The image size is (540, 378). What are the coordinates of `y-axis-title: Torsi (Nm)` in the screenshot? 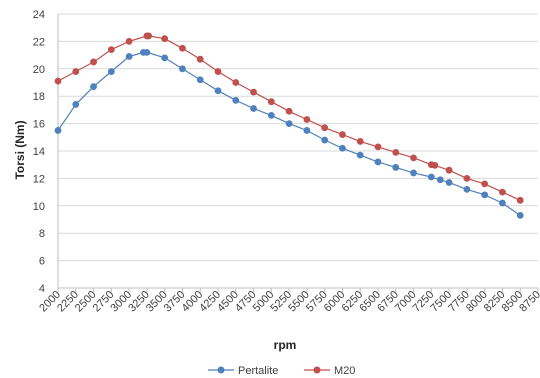 It's located at (20, 149).